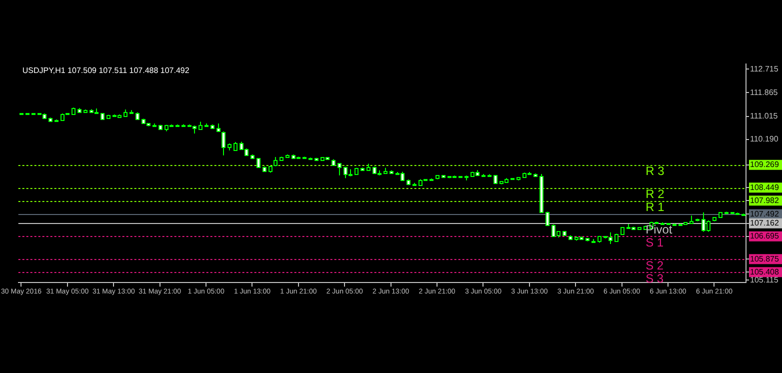  I want to click on y-tick-label: 112.715, so click(764, 69).